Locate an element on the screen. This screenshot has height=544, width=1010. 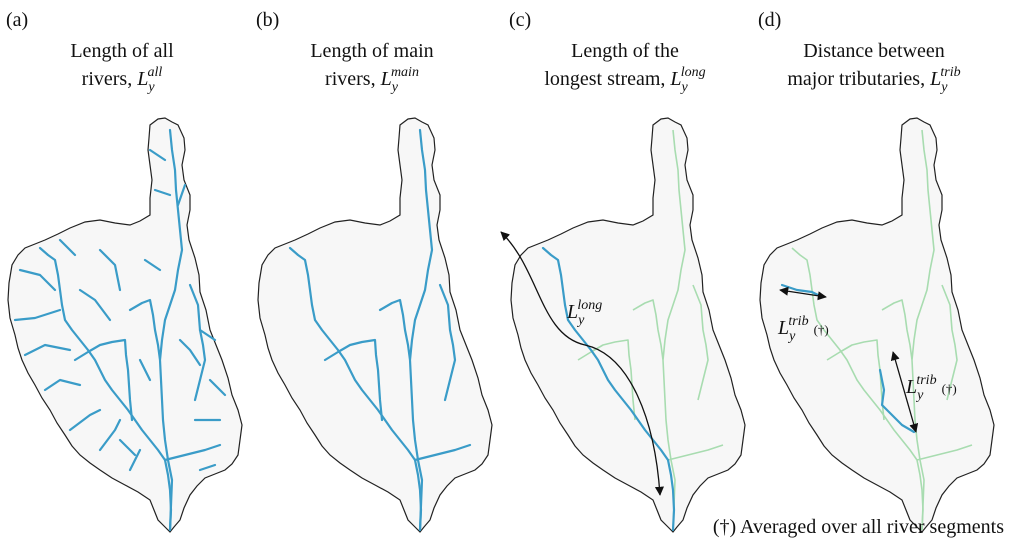
panel-title: rivers, Lymain is located at coordinates (372, 80).